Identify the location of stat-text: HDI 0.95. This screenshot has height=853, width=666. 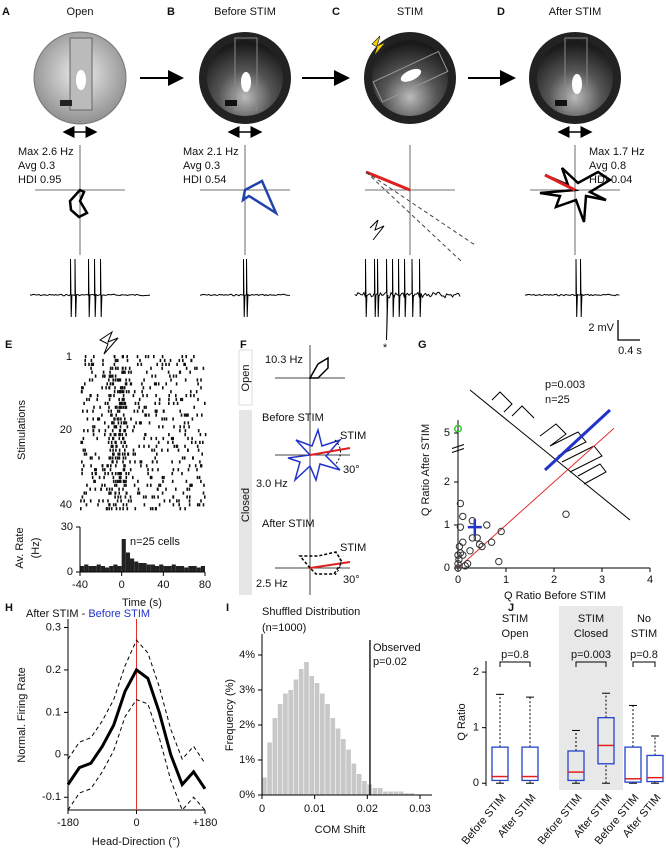
(39, 180).